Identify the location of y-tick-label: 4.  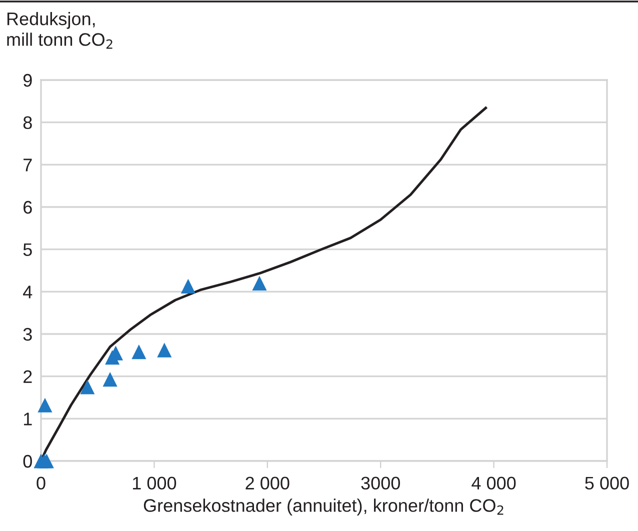
(27, 292).